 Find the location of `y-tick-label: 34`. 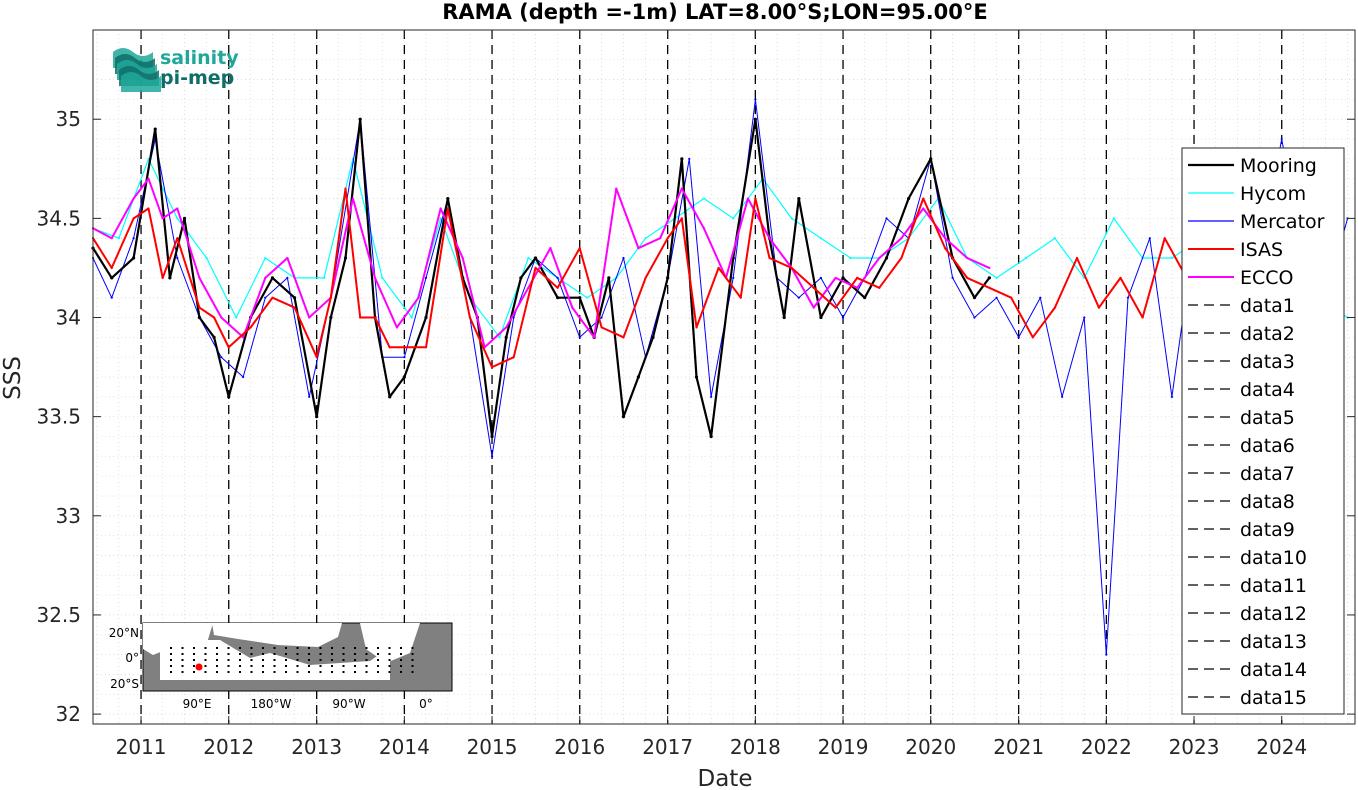

y-tick-label: 34 is located at coordinates (68, 318).